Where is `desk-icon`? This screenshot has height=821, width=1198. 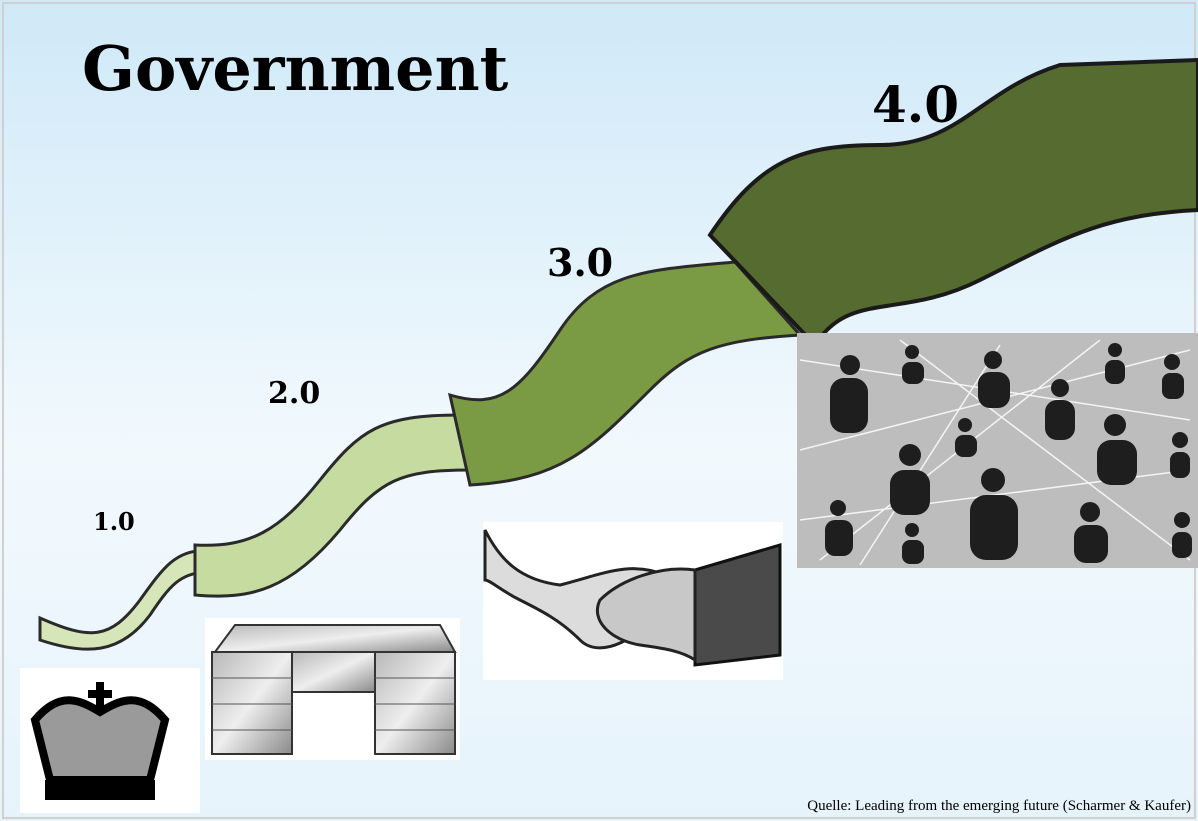 desk-icon is located at coordinates (332, 689).